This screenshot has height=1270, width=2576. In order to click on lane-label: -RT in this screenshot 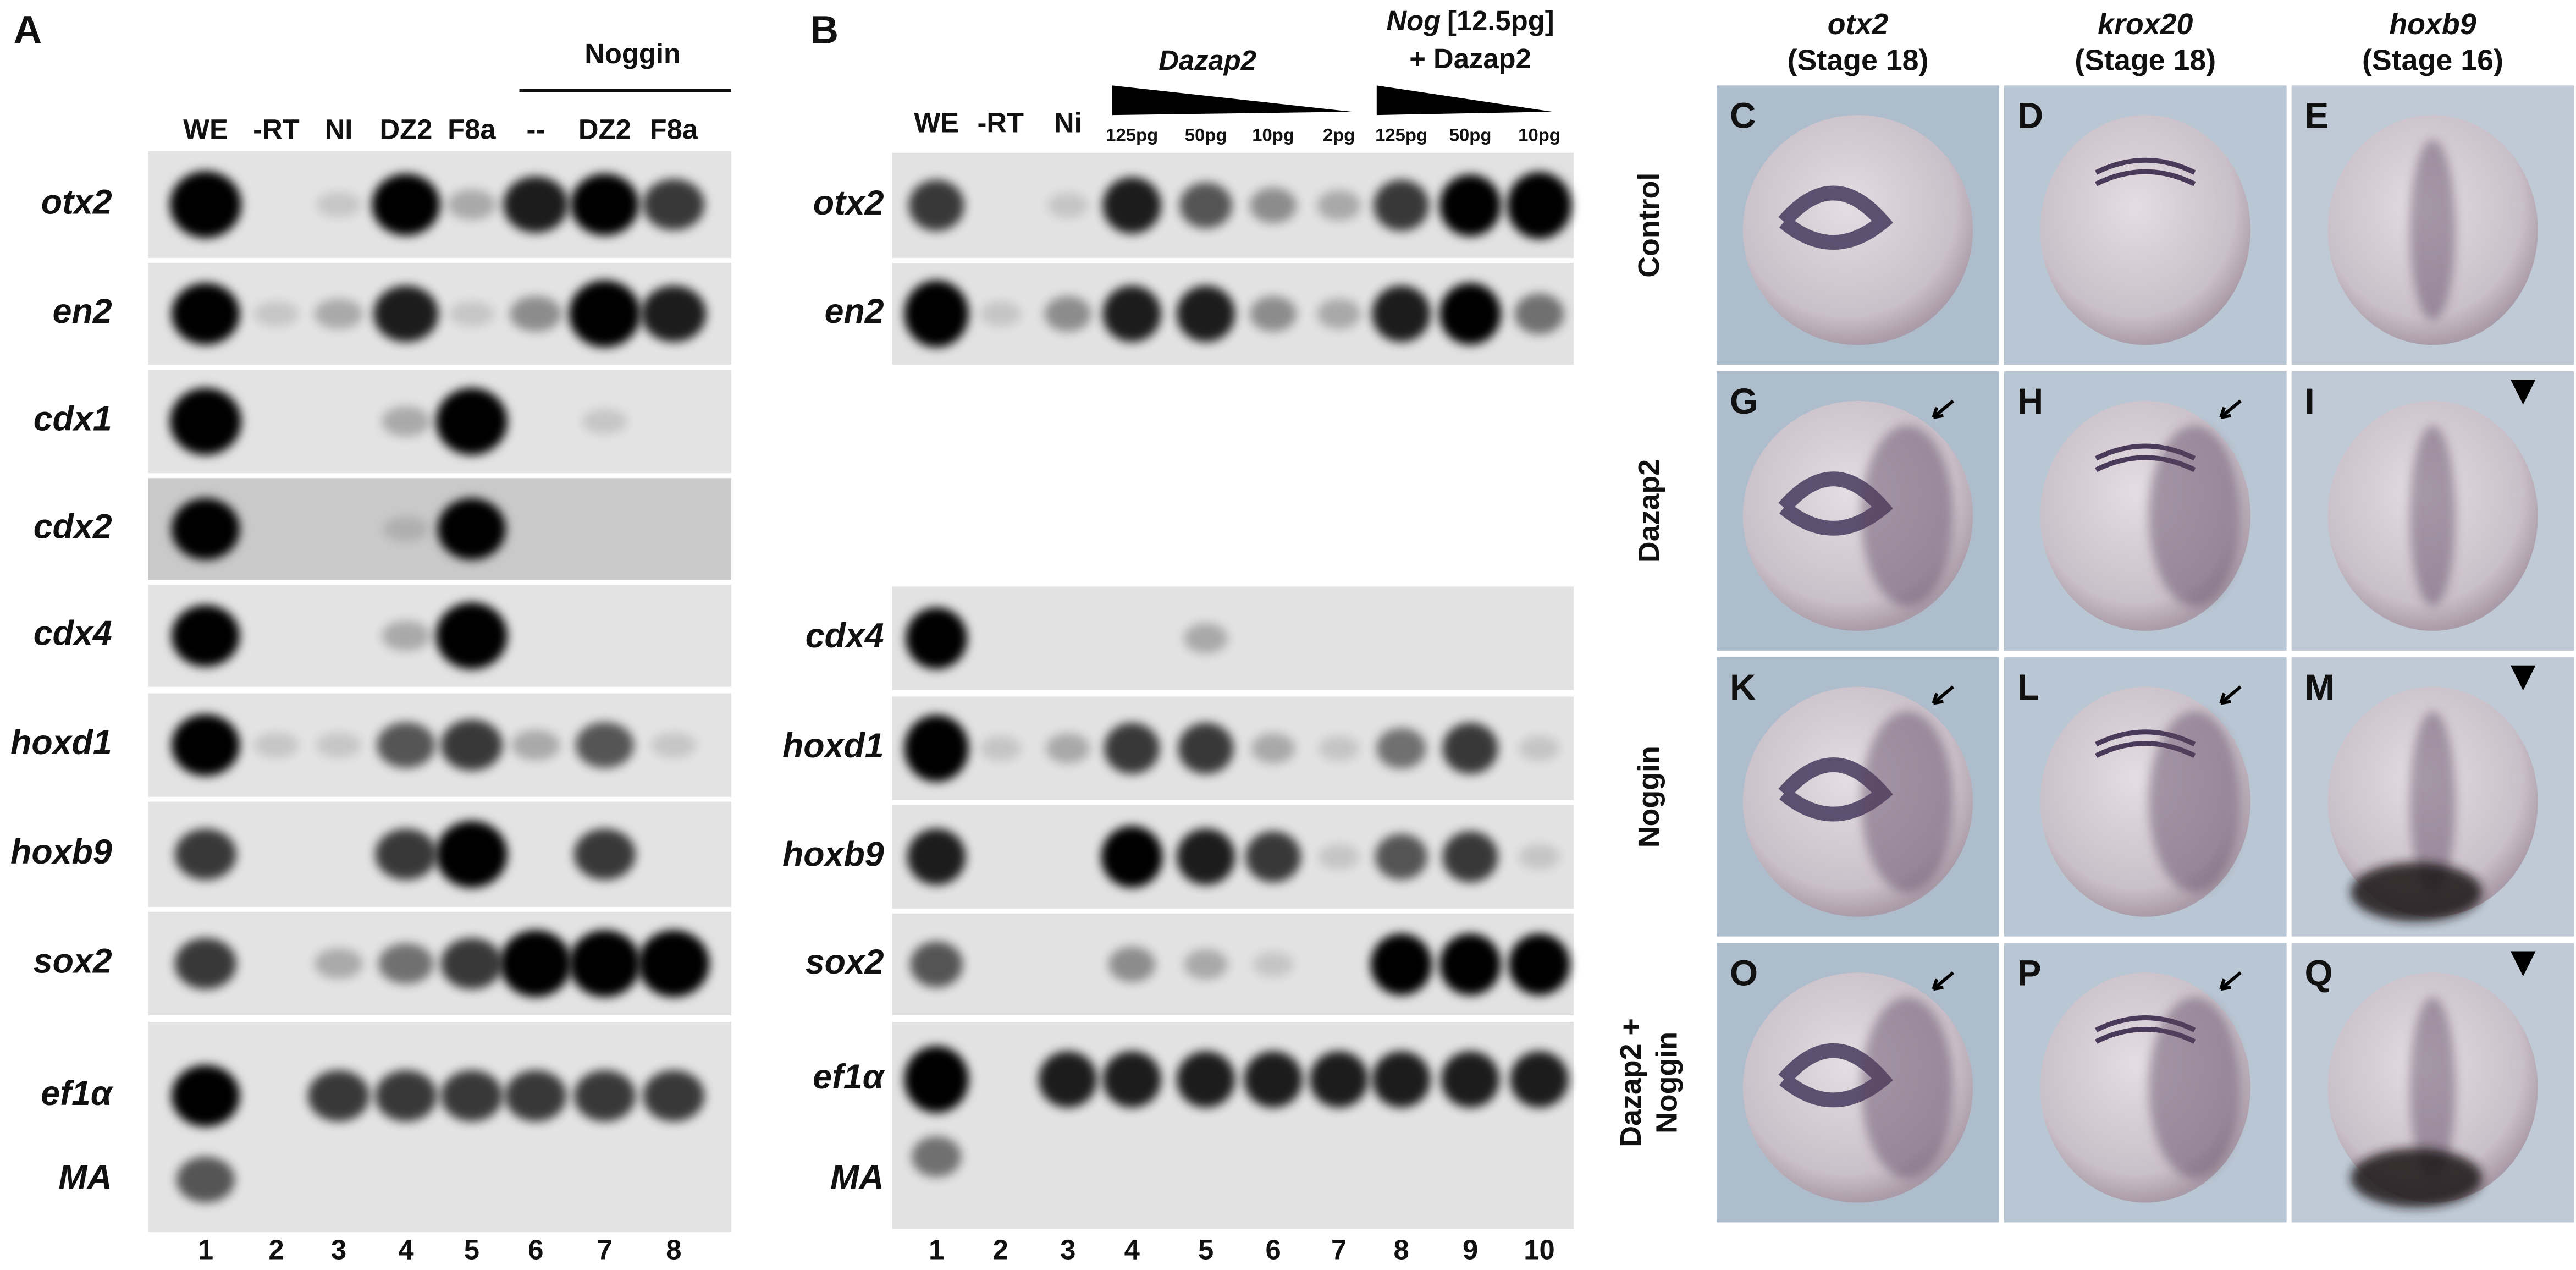, I will do `click(1000, 123)`.